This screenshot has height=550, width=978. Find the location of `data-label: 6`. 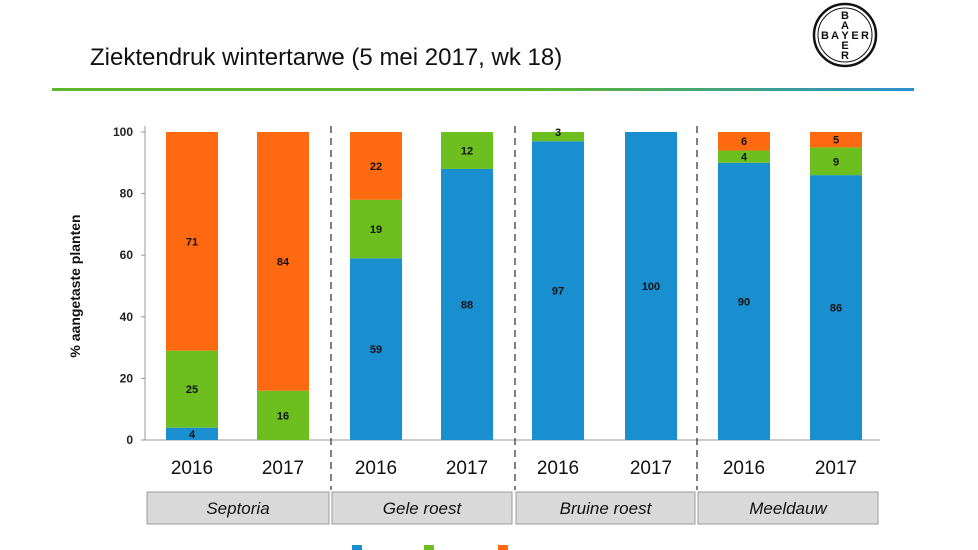

data-label: 6 is located at coordinates (744, 142).